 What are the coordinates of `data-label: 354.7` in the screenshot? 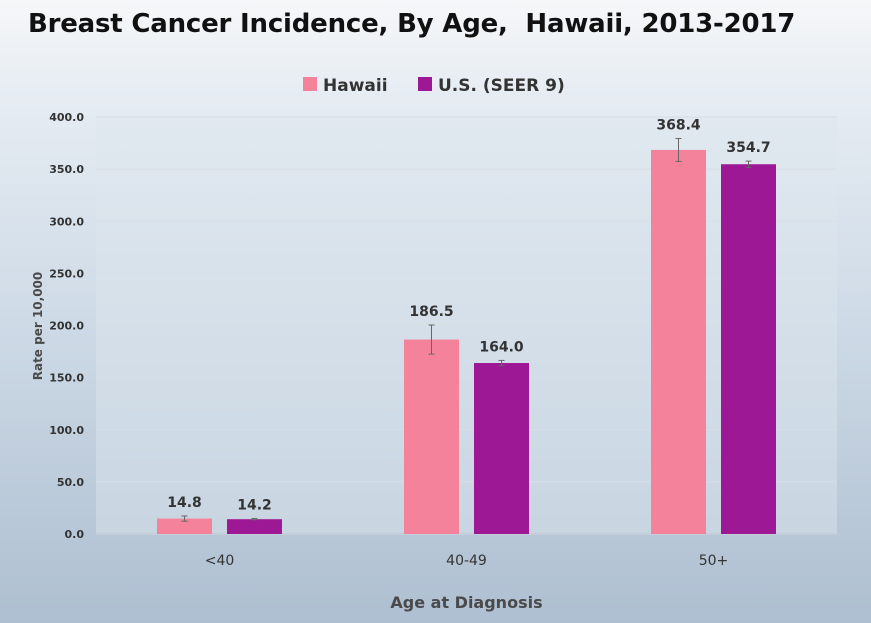 It's located at (748, 148).